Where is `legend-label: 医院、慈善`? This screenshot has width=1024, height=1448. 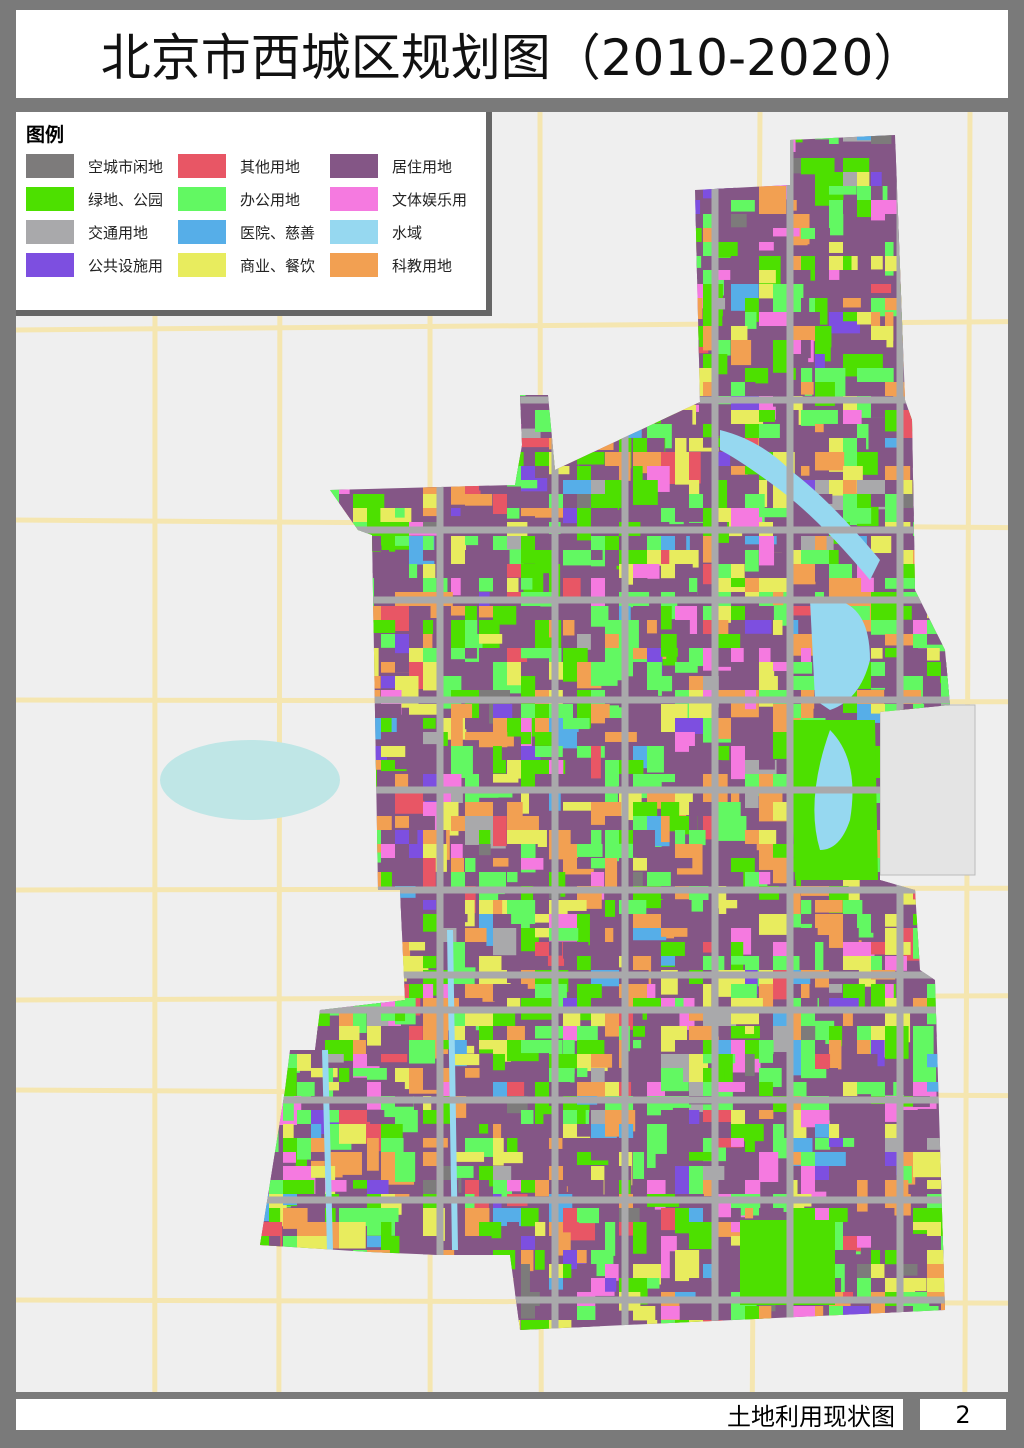 legend-label: 医院、慈善 is located at coordinates (278, 232).